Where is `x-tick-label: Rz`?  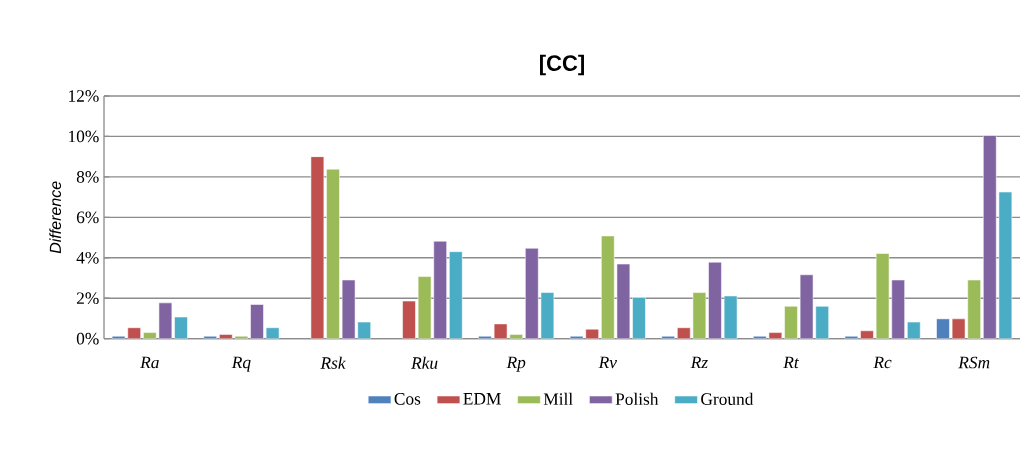
x-tick-label: Rz is located at coordinates (699, 362).